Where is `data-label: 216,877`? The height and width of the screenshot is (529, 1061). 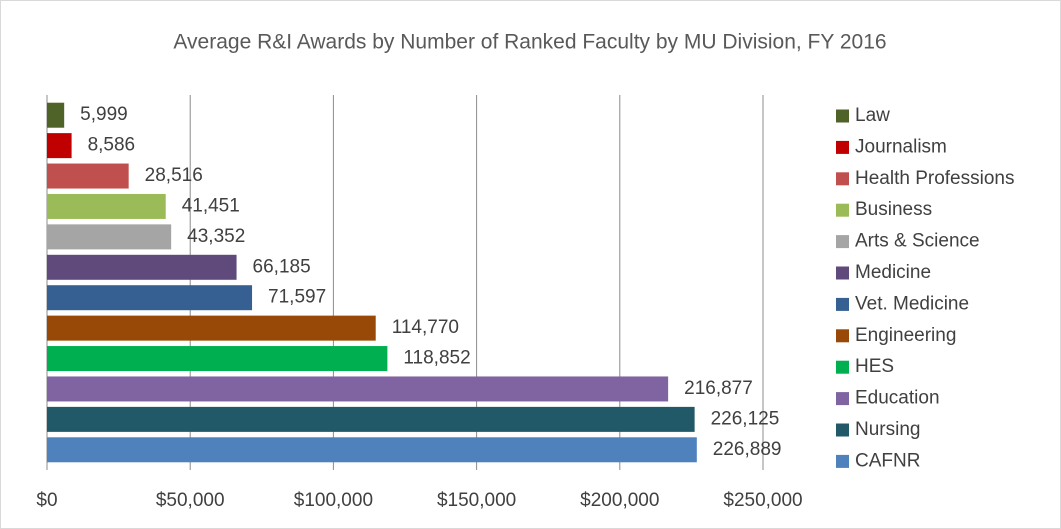
data-label: 216,877 is located at coordinates (718, 388).